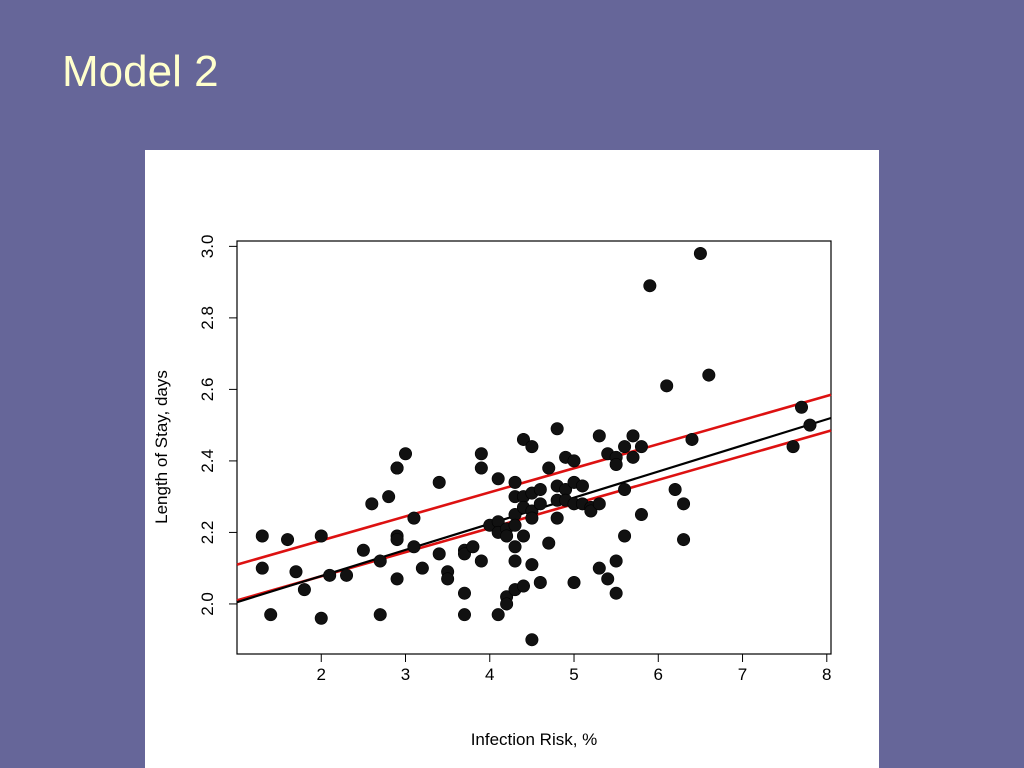 The height and width of the screenshot is (768, 1024). What do you see at coordinates (207, 390) in the screenshot?
I see `y-tick-label: 2.6` at bounding box center [207, 390].